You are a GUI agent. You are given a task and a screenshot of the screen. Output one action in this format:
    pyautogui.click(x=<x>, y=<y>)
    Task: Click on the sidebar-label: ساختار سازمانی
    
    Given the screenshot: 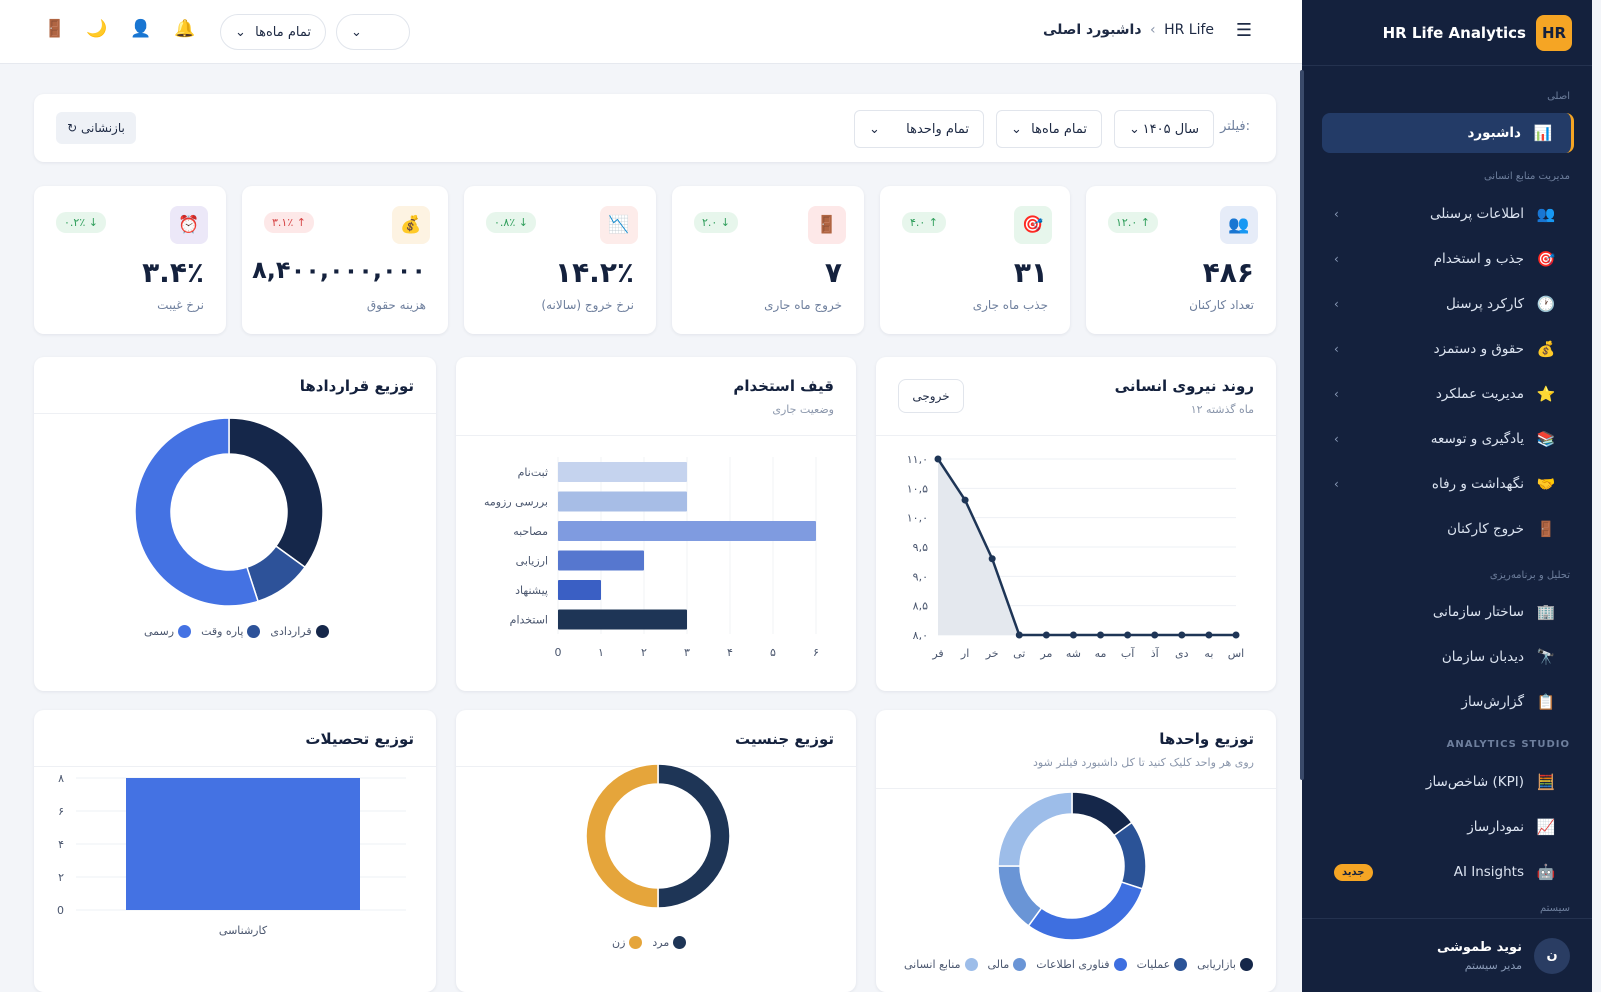 What is the action you would take?
    pyautogui.click(x=1478, y=612)
    